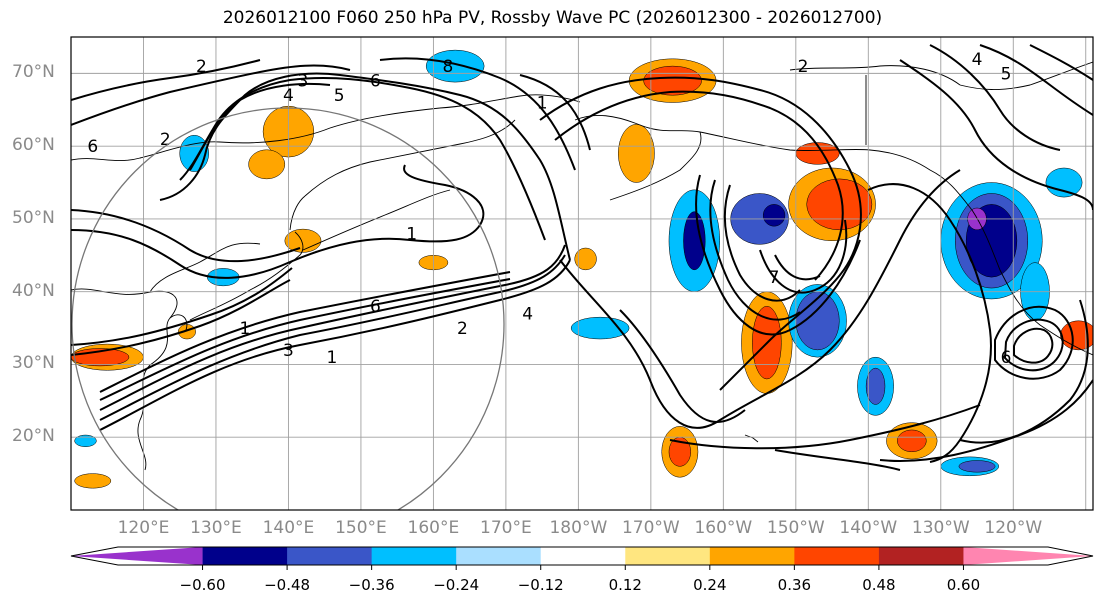  What do you see at coordinates (940, 528) in the screenshot?
I see `longitude-label: 130°W` at bounding box center [940, 528].